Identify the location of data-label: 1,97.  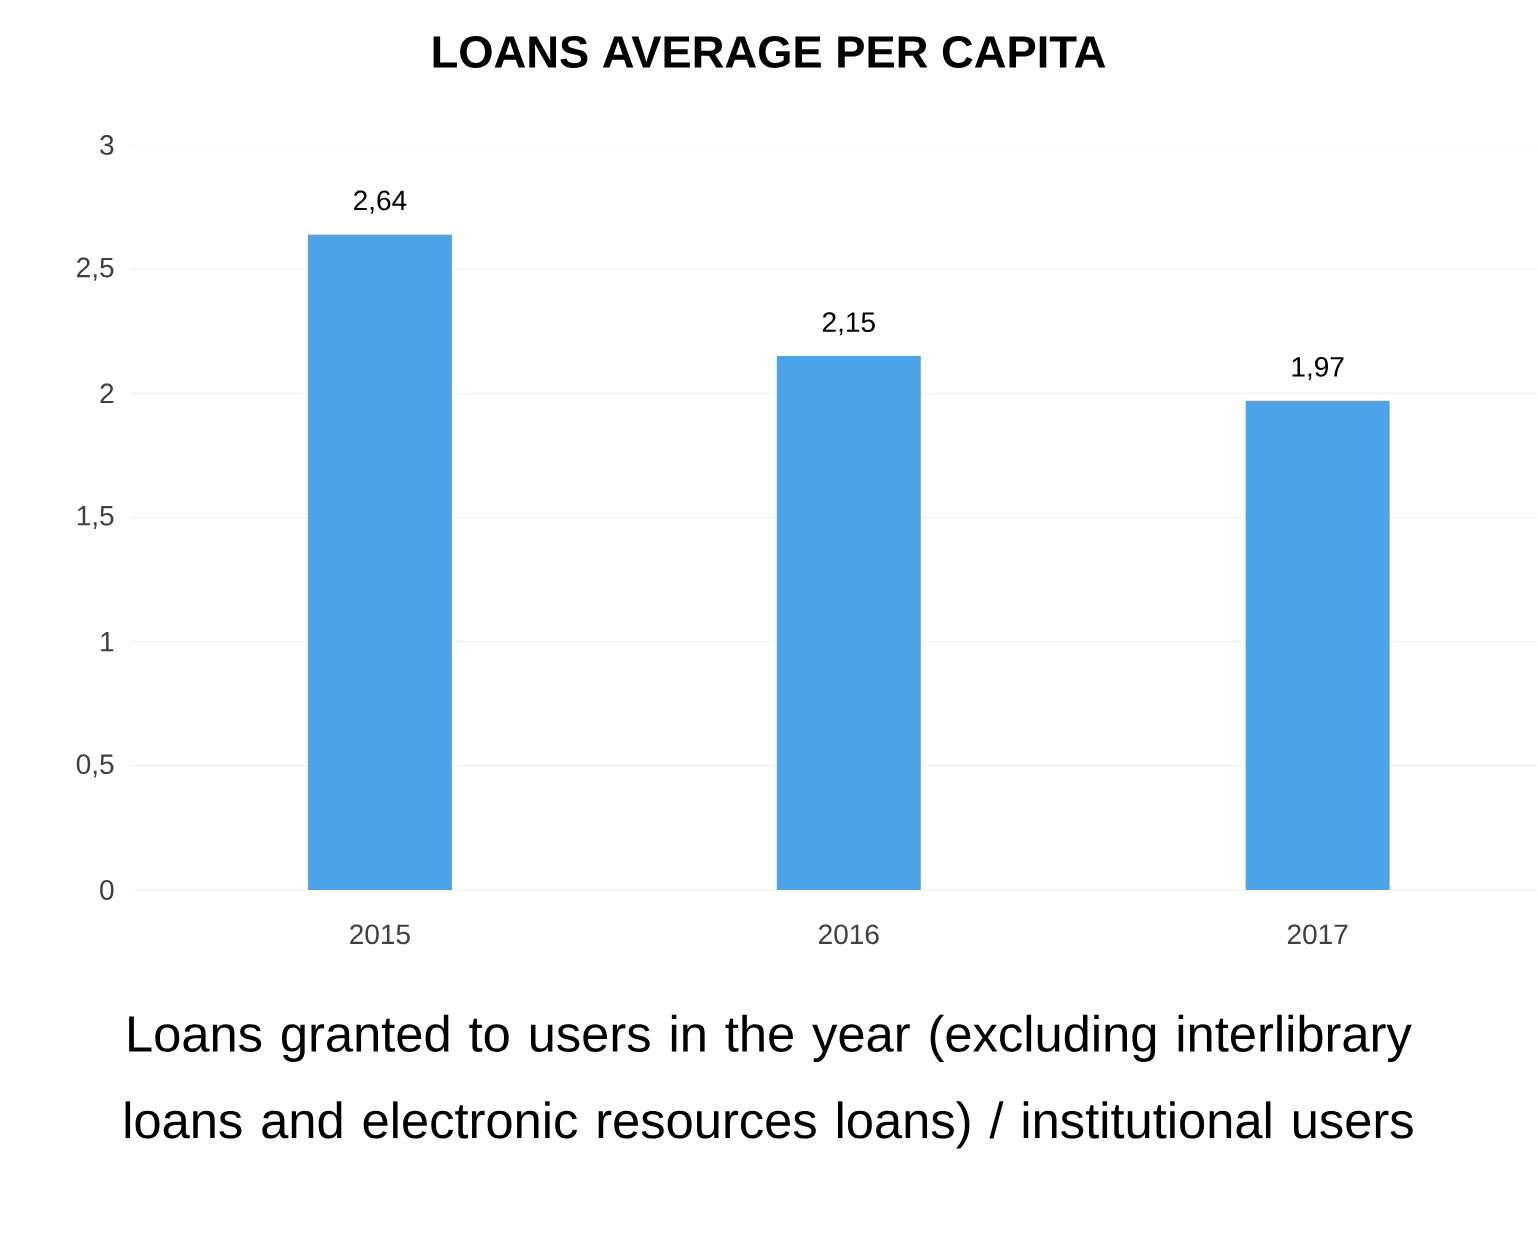
(1318, 368).